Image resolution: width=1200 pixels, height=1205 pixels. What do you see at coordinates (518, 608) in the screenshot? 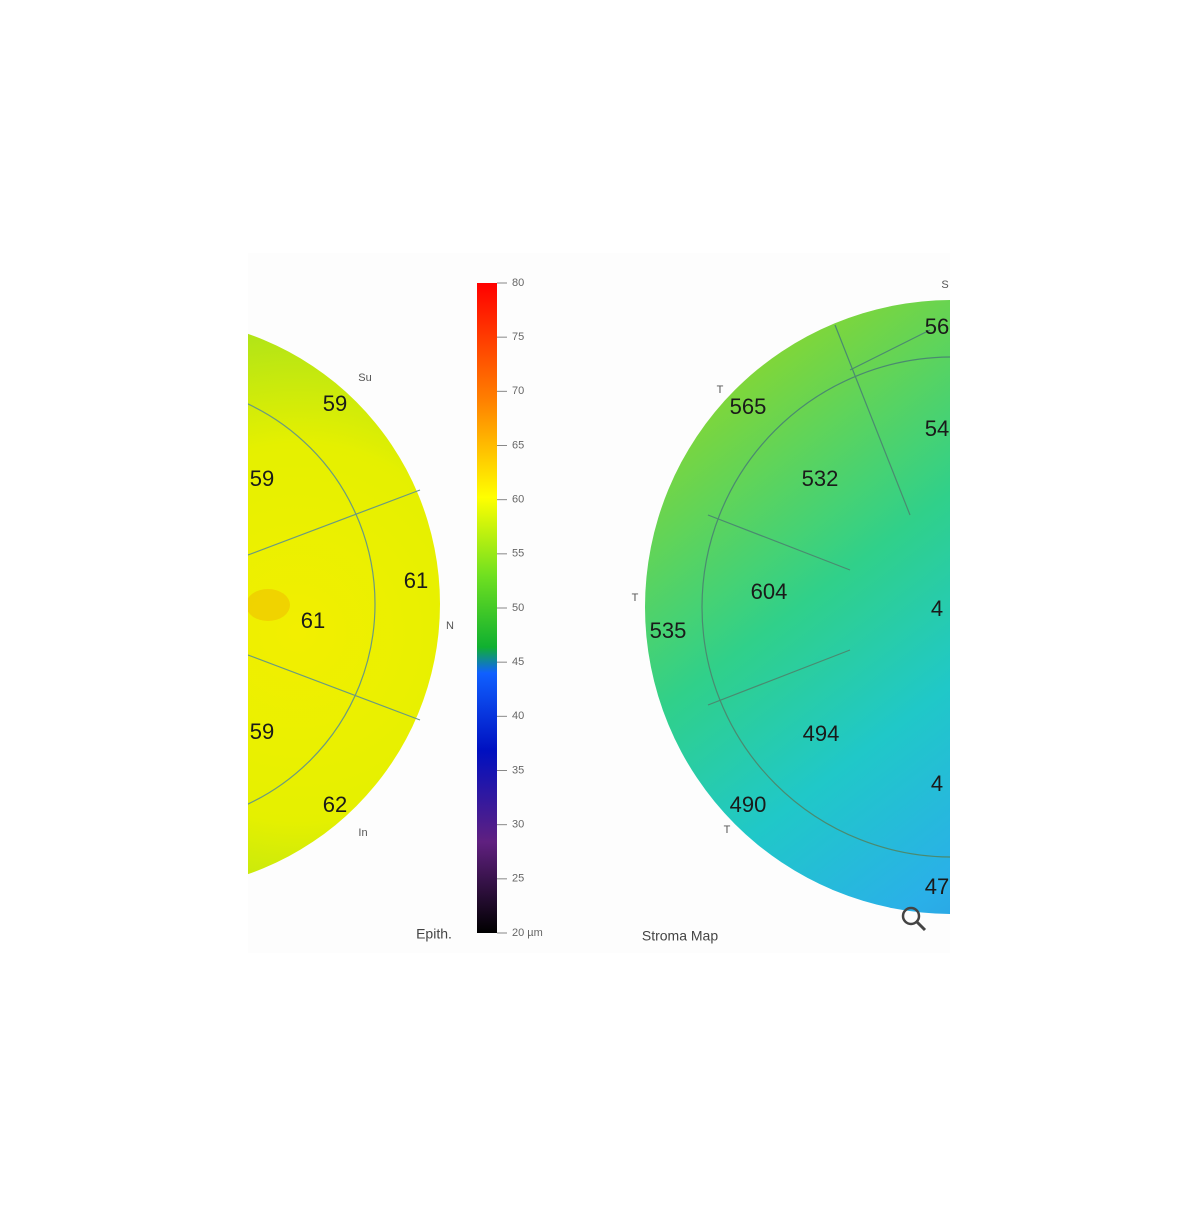
I see `colorbar-tick-label: 50` at bounding box center [518, 608].